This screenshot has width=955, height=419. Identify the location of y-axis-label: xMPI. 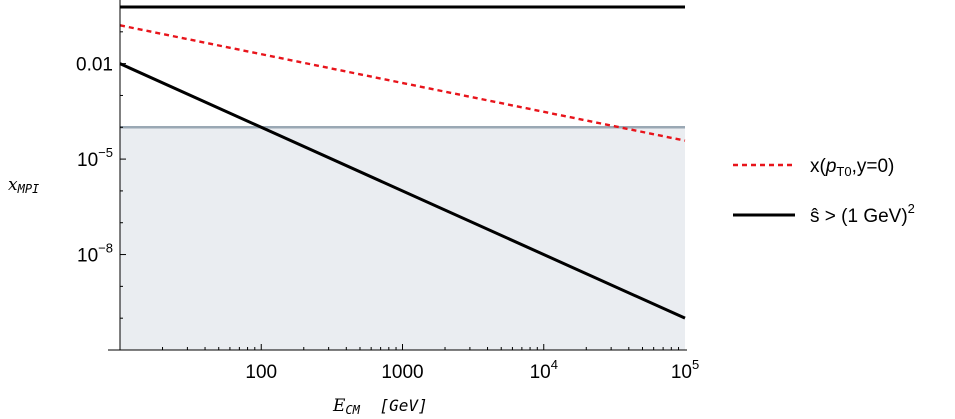
(23, 185).